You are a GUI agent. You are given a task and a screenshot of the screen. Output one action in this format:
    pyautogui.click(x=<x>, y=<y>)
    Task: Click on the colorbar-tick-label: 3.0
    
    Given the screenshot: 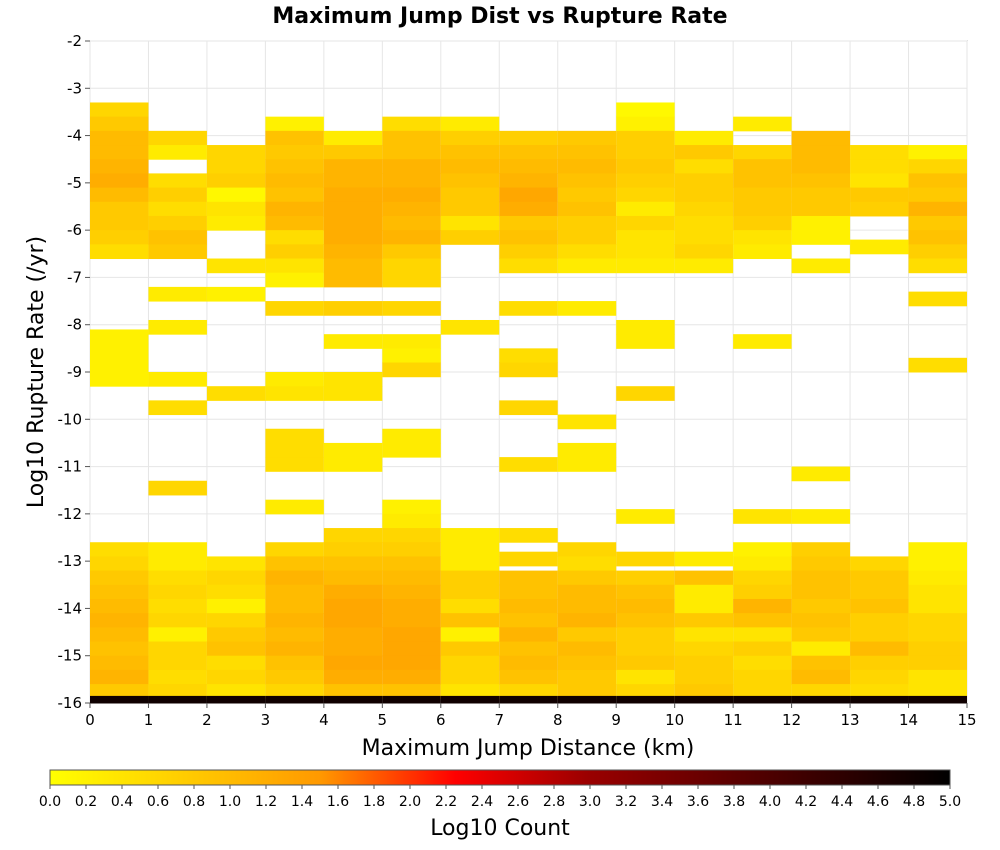 What is the action you would take?
    pyautogui.click(x=590, y=802)
    